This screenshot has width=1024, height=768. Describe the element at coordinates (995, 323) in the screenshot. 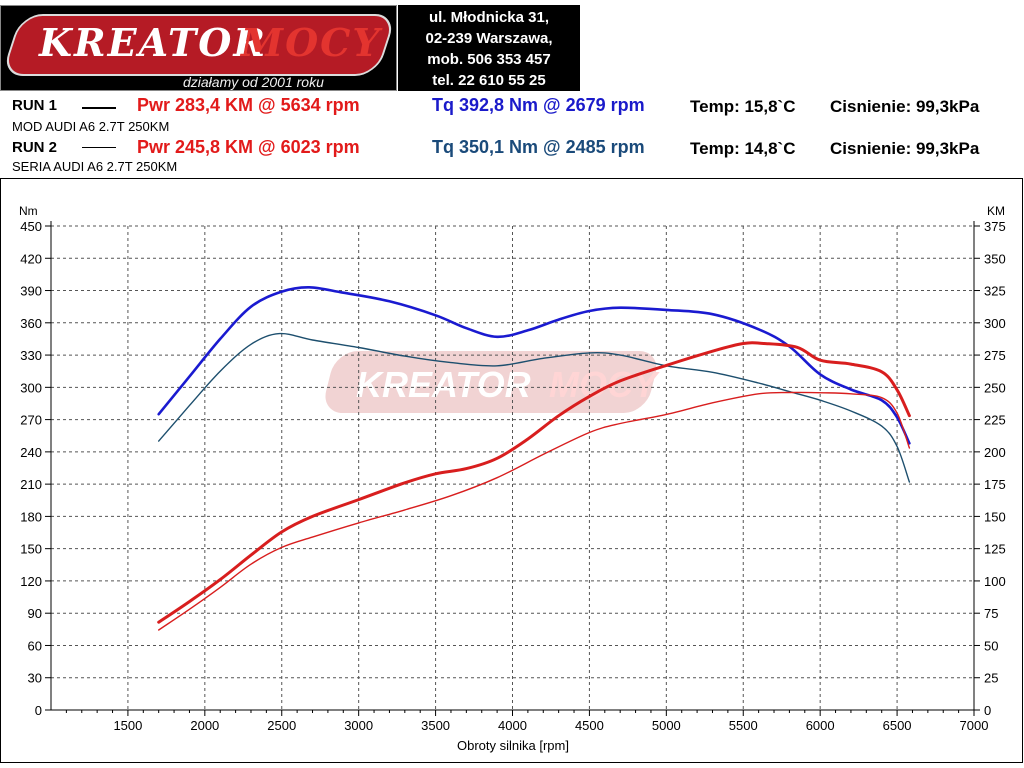

I see `y-right-tick-label: 300` at that location.